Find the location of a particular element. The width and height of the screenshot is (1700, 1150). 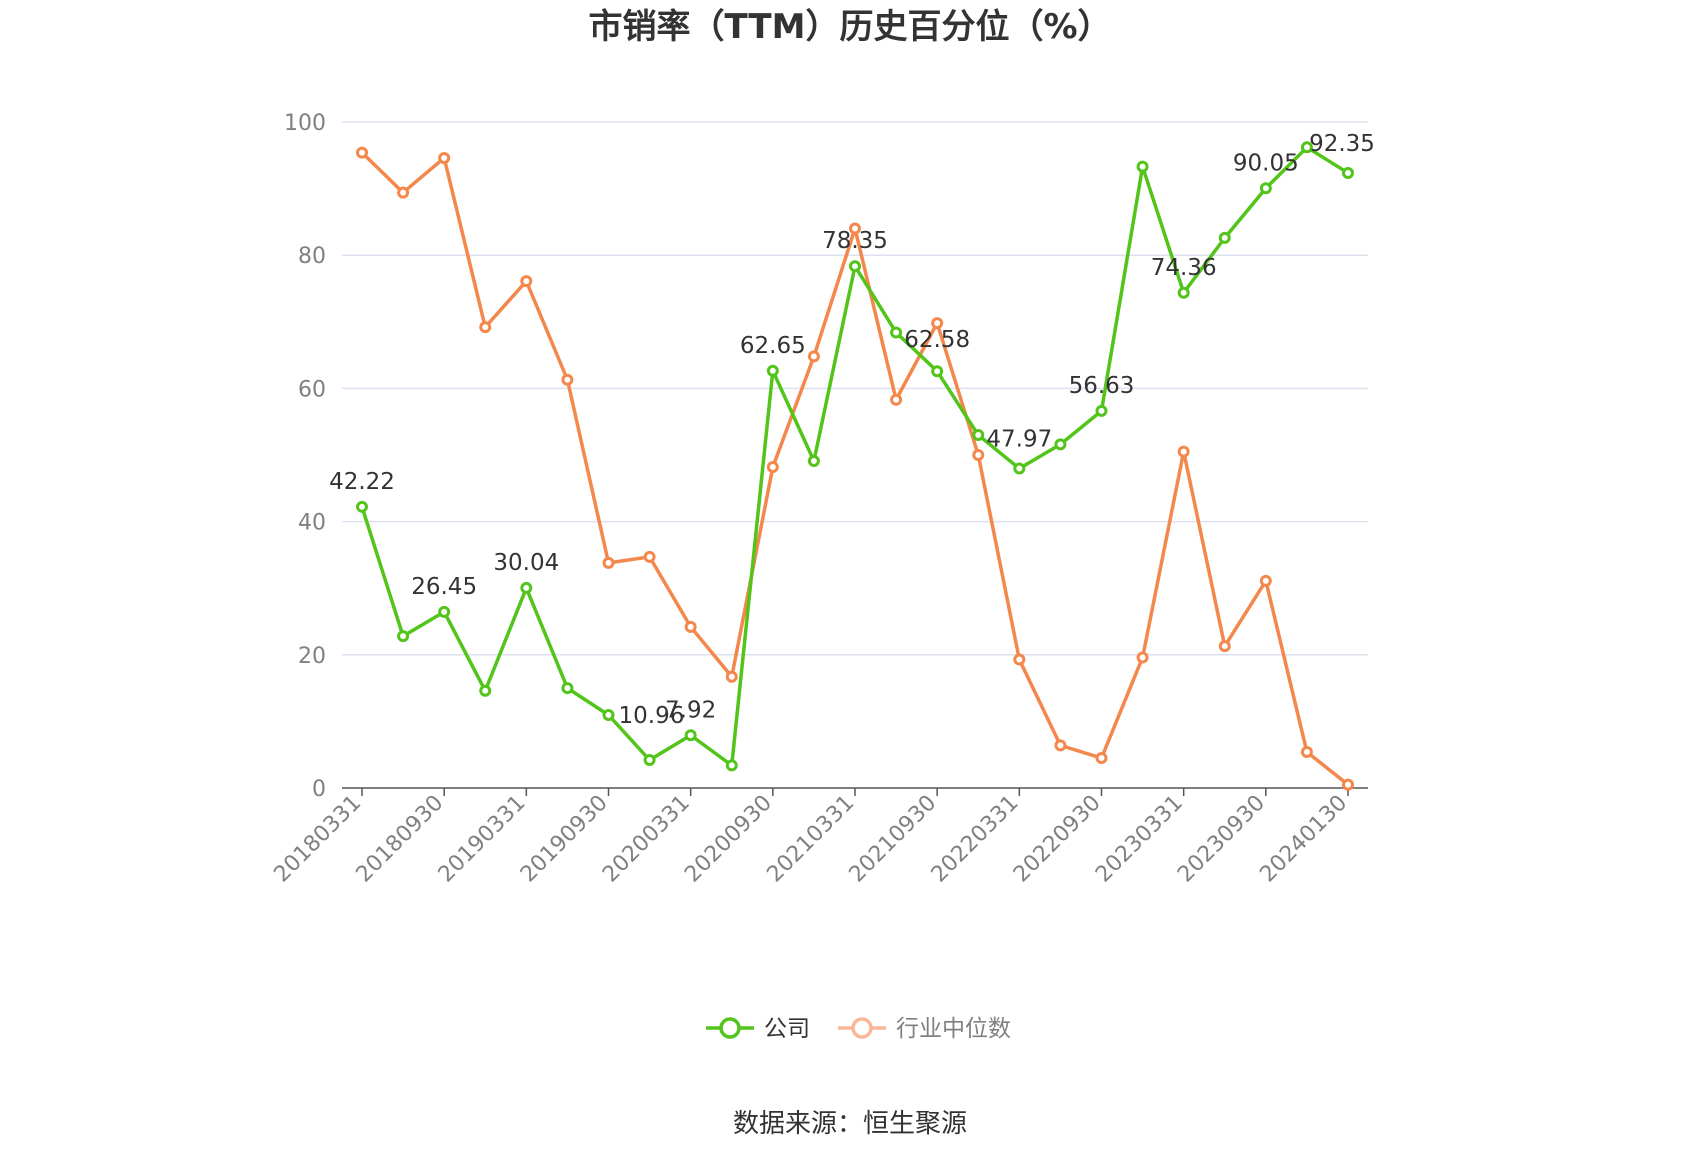

legend-label: 公司 is located at coordinates (787, 1029).